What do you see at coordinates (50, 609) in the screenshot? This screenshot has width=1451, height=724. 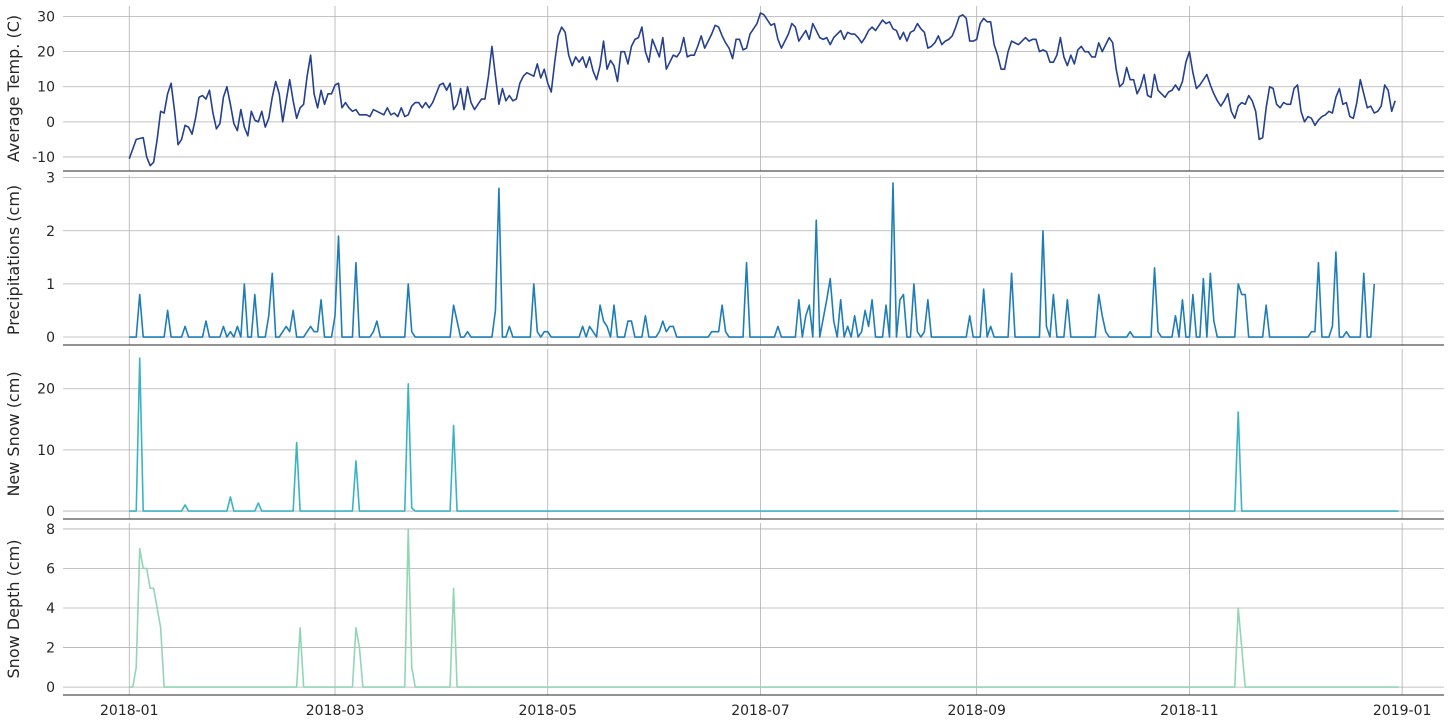 I see `y-tick-label: 4` at bounding box center [50, 609].